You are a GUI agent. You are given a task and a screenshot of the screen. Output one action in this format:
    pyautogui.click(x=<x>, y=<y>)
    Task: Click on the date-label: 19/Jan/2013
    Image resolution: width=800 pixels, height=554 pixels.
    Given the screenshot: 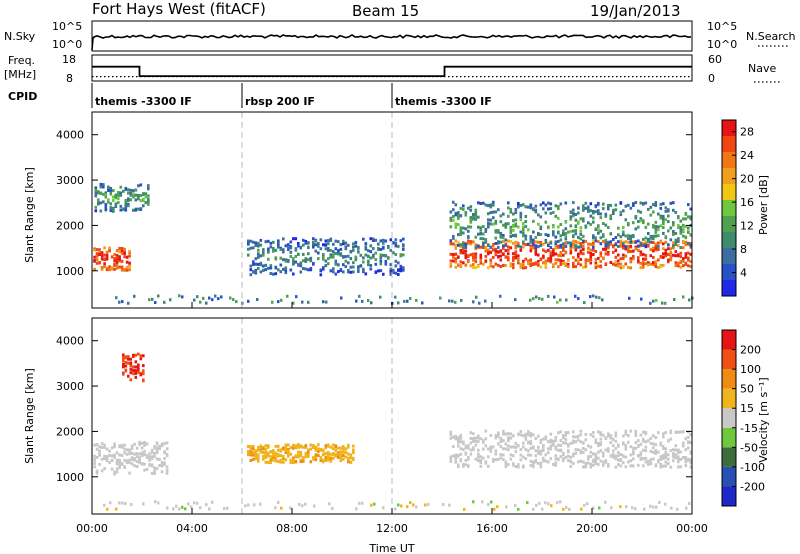 What is the action you would take?
    pyautogui.click(x=635, y=11)
    